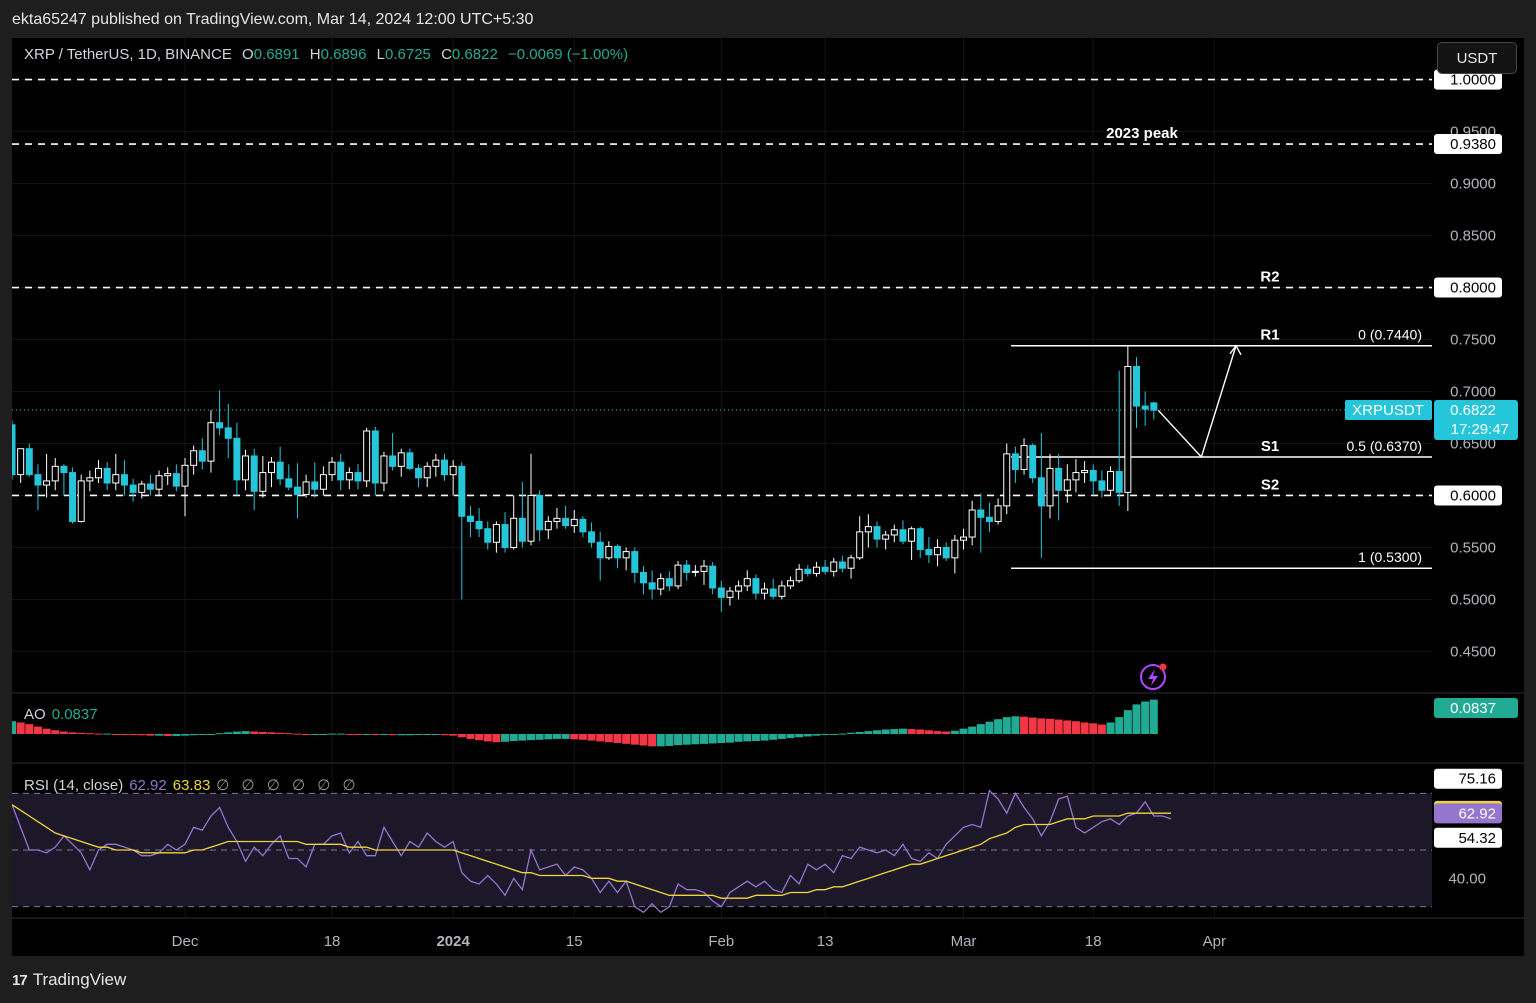  I want to click on rsi-max-badge, so click(1468, 778).